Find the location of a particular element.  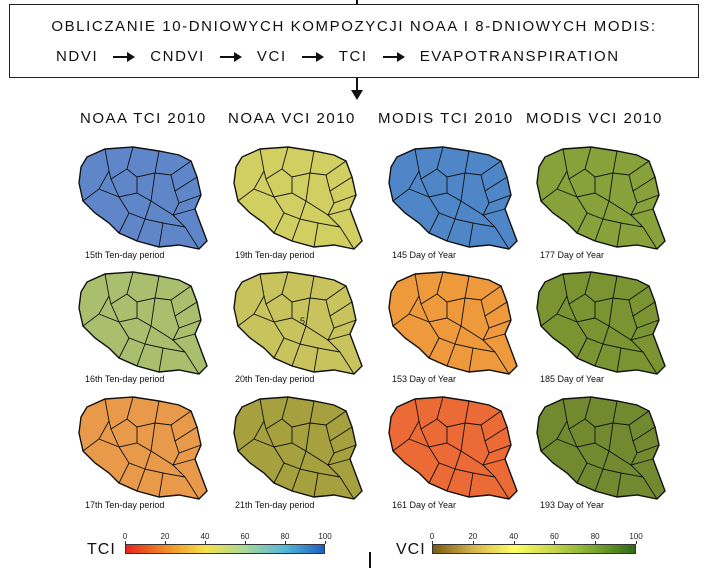

map-caption: 193 Day of Year is located at coordinates (572, 505).